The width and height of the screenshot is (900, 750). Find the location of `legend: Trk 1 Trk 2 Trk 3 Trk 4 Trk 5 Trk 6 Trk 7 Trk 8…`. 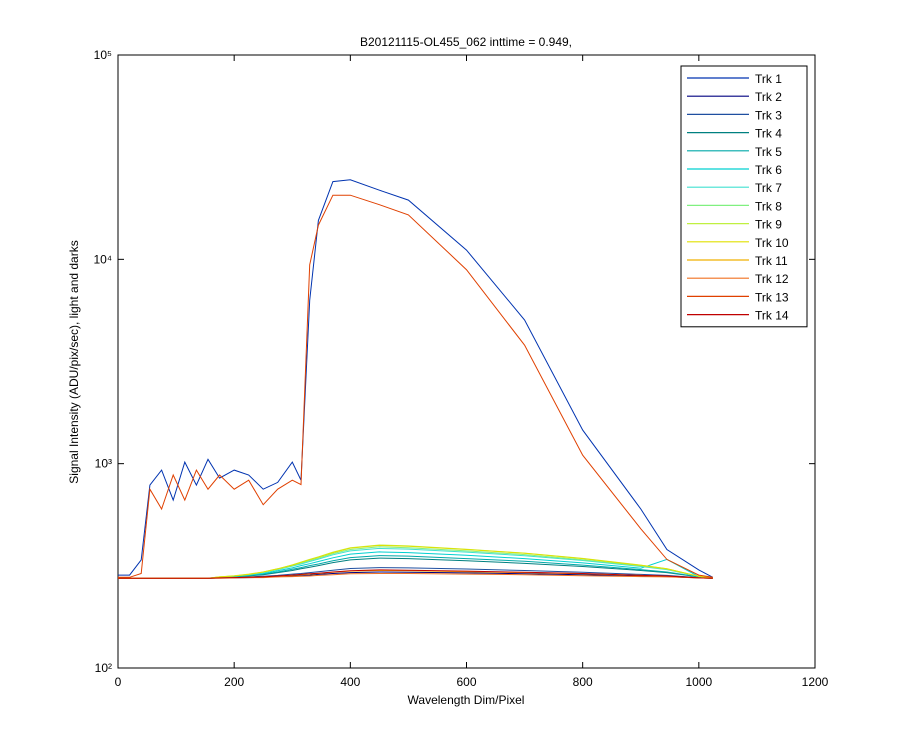

legend: Trk 1 Trk 2 Trk 3 Trk 4 Trk 5 Trk 6 Trk 7 Trk 8… is located at coordinates (744, 196).